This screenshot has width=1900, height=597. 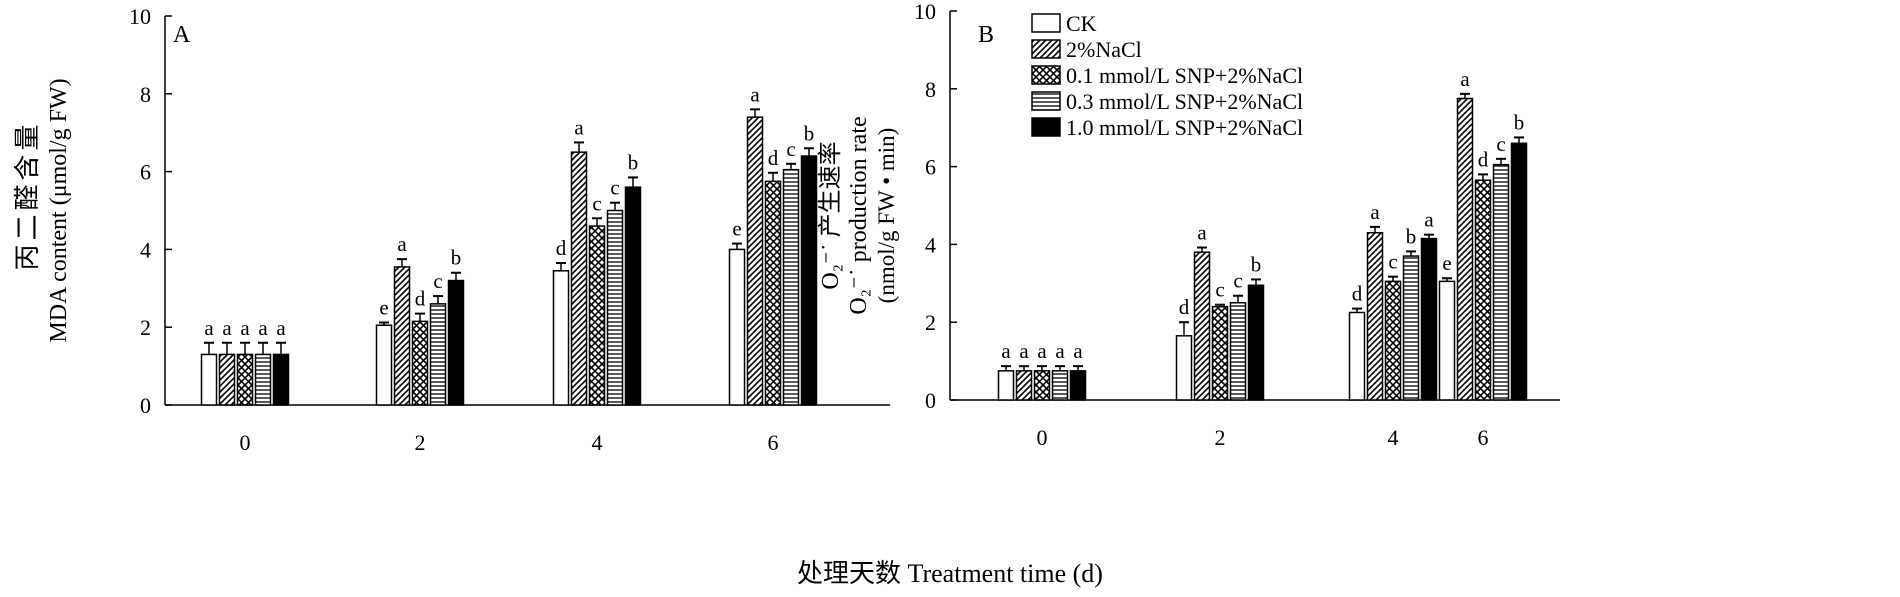 What do you see at coordinates (145, 327) in the screenshot?
I see `y-tick-label: 2` at bounding box center [145, 327].